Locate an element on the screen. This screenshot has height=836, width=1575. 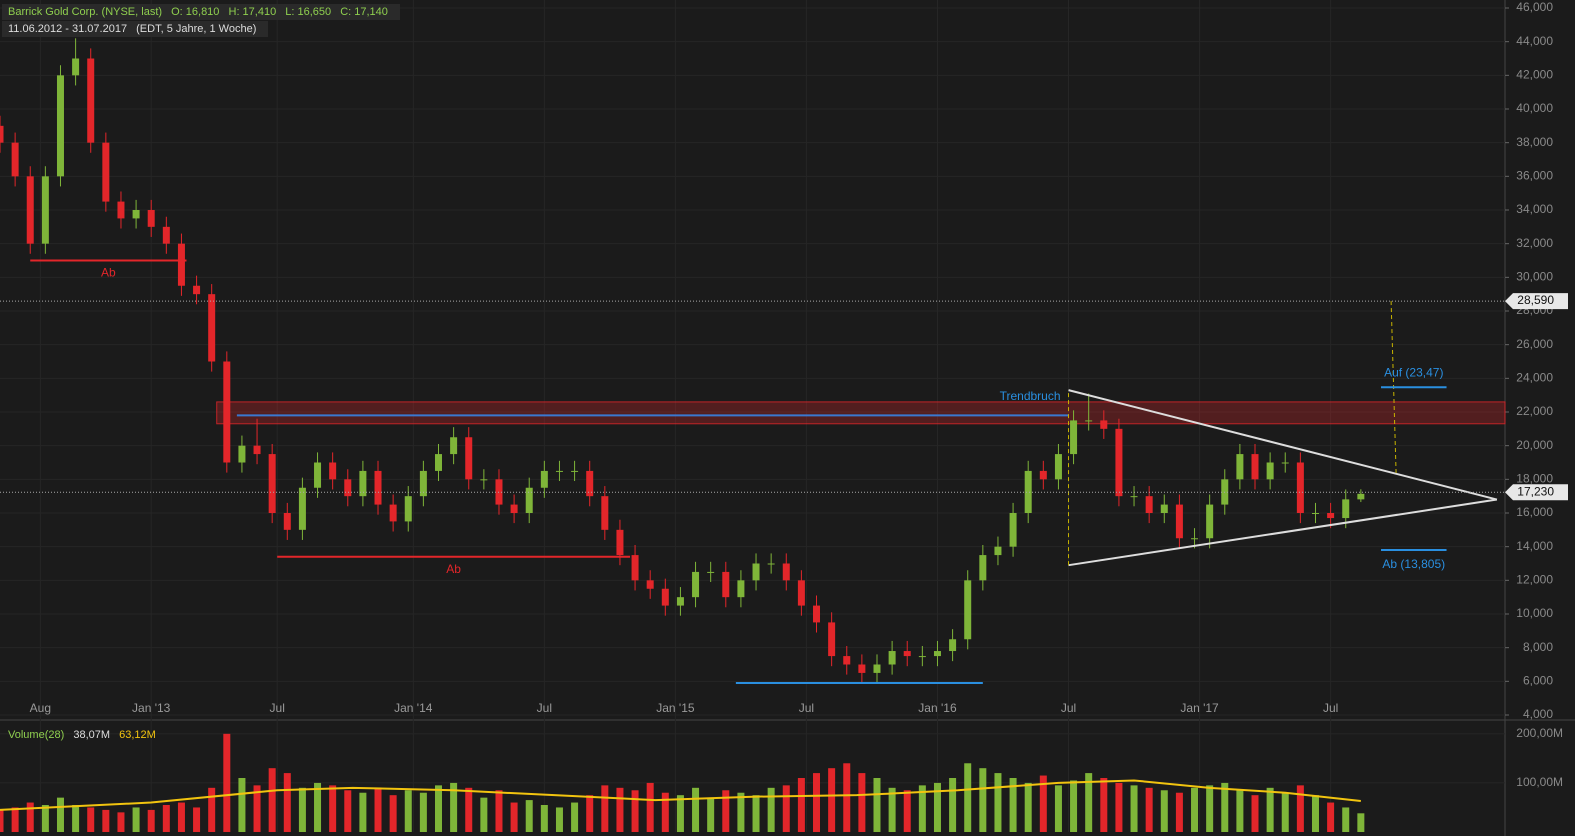
annotation-label: Ab is located at coordinates (108, 273).